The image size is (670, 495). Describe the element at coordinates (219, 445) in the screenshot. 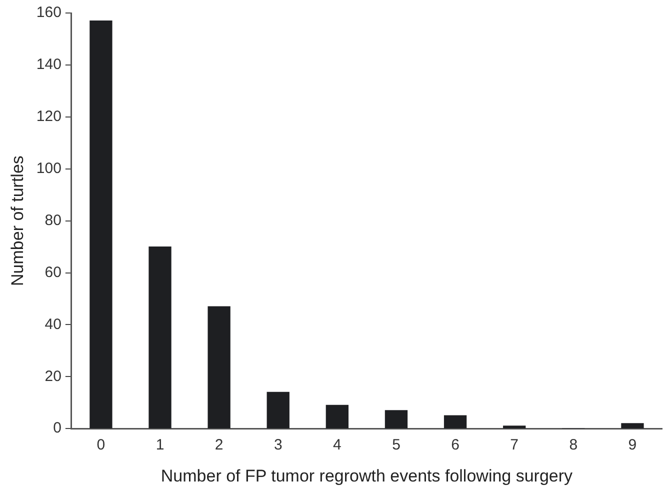

I see `x-tick-label: 2` at that location.